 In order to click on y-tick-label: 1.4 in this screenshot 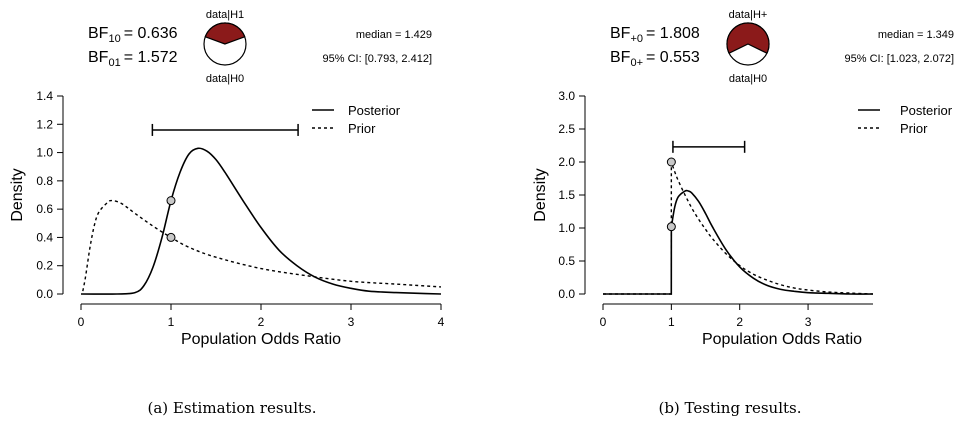, I will do `click(44, 96)`.